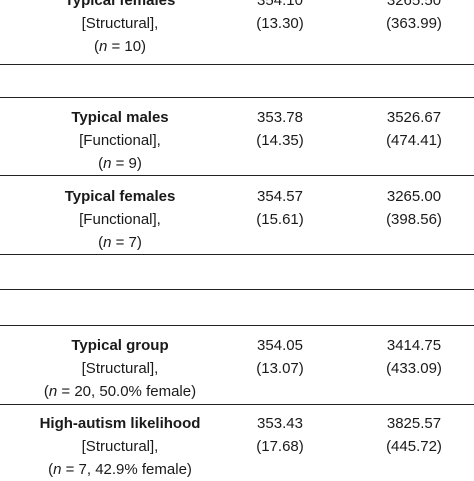  What do you see at coordinates (414, 423) in the screenshot?
I see `col2-mean: 3825.57` at bounding box center [414, 423].